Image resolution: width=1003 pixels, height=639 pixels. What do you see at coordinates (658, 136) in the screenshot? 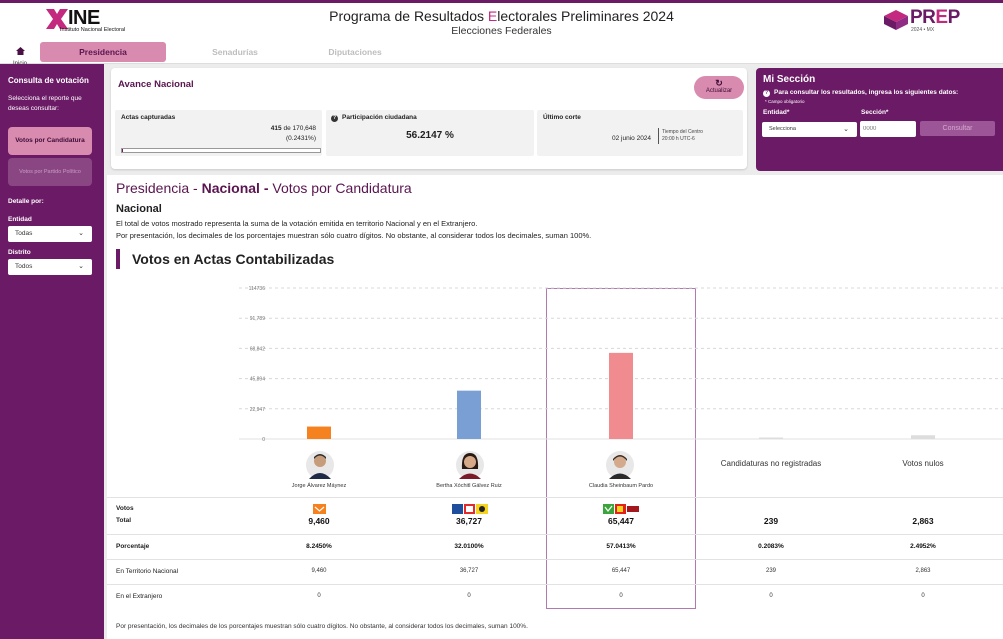
I see `separator` at bounding box center [658, 136].